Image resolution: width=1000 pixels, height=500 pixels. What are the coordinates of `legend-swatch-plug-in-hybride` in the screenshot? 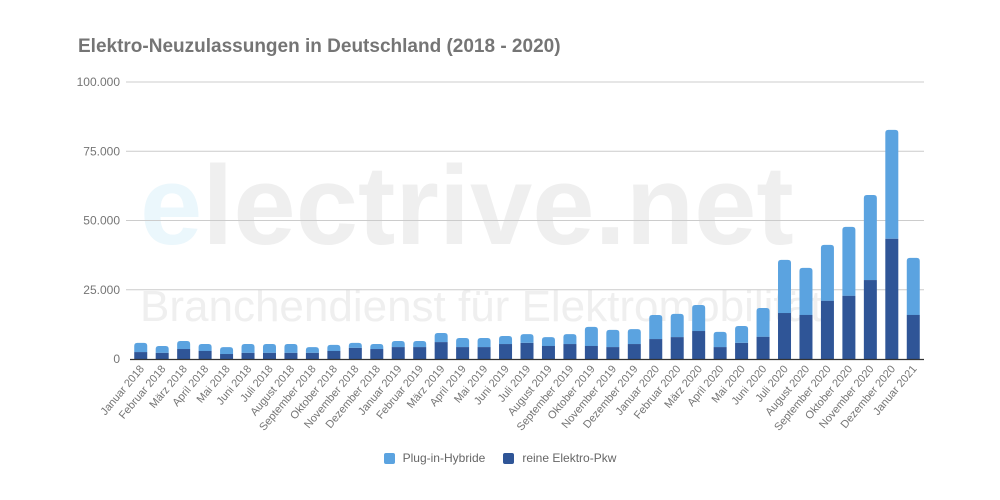 It's located at (389, 458).